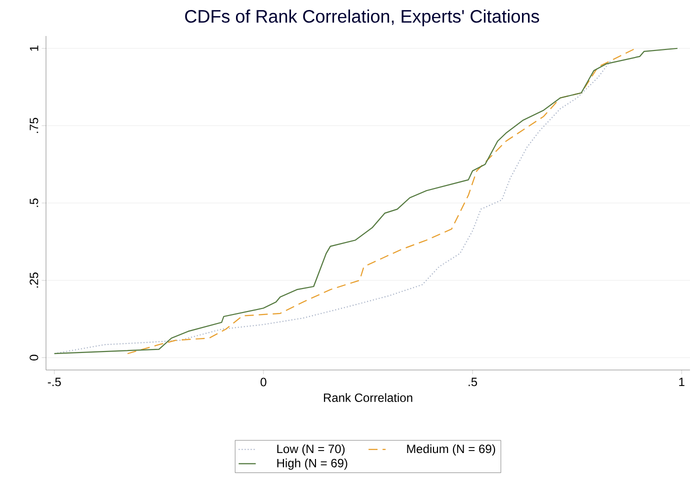 The image size is (698, 490). What do you see at coordinates (451, 450) in the screenshot?
I see `legend-label: Medium (N = 69)` at bounding box center [451, 450].